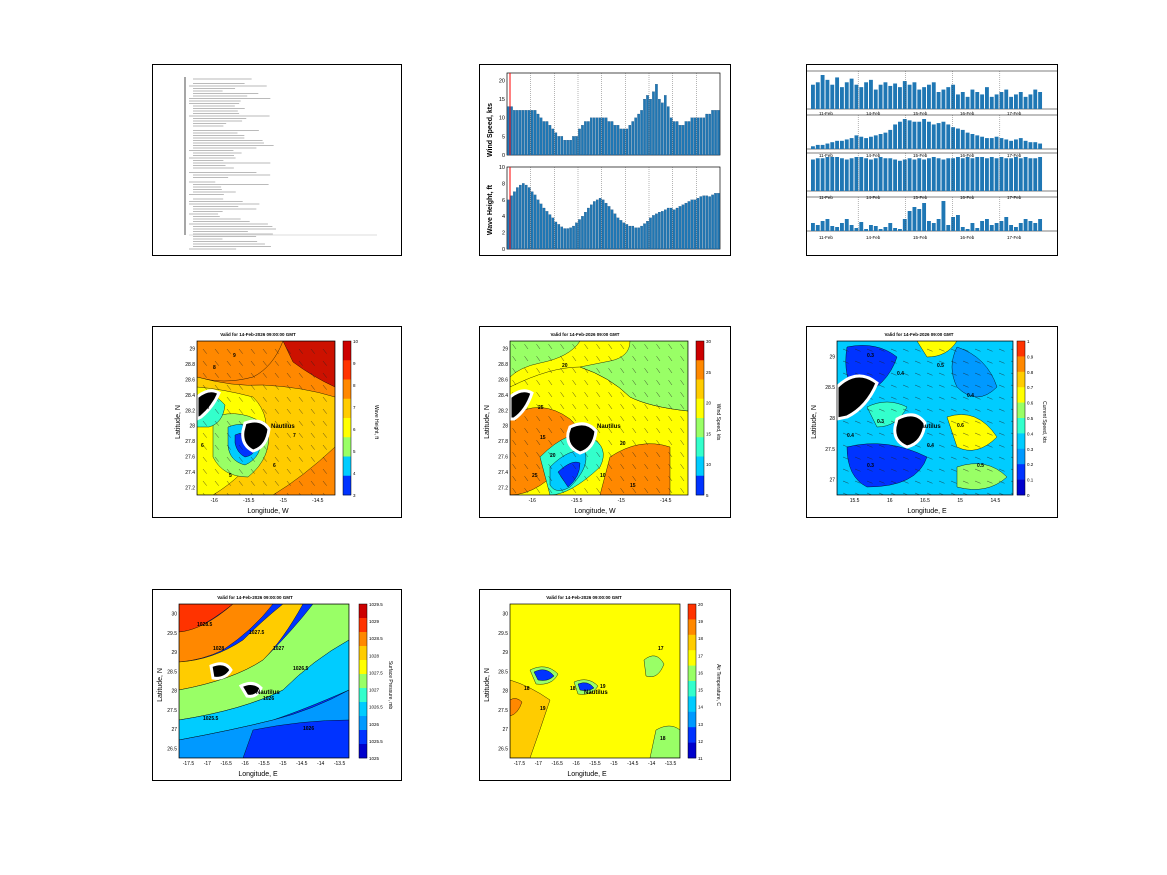 The width and height of the screenshot is (1167, 875). What do you see at coordinates (505, 427) in the screenshot?
I see `map-ytick: 28` at bounding box center [505, 427].